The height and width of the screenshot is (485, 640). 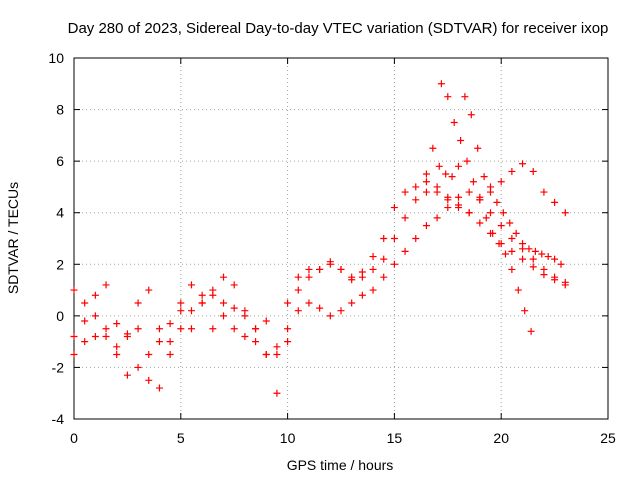 What do you see at coordinates (60, 110) in the screenshot?
I see `y-tick-label: 8` at bounding box center [60, 110].